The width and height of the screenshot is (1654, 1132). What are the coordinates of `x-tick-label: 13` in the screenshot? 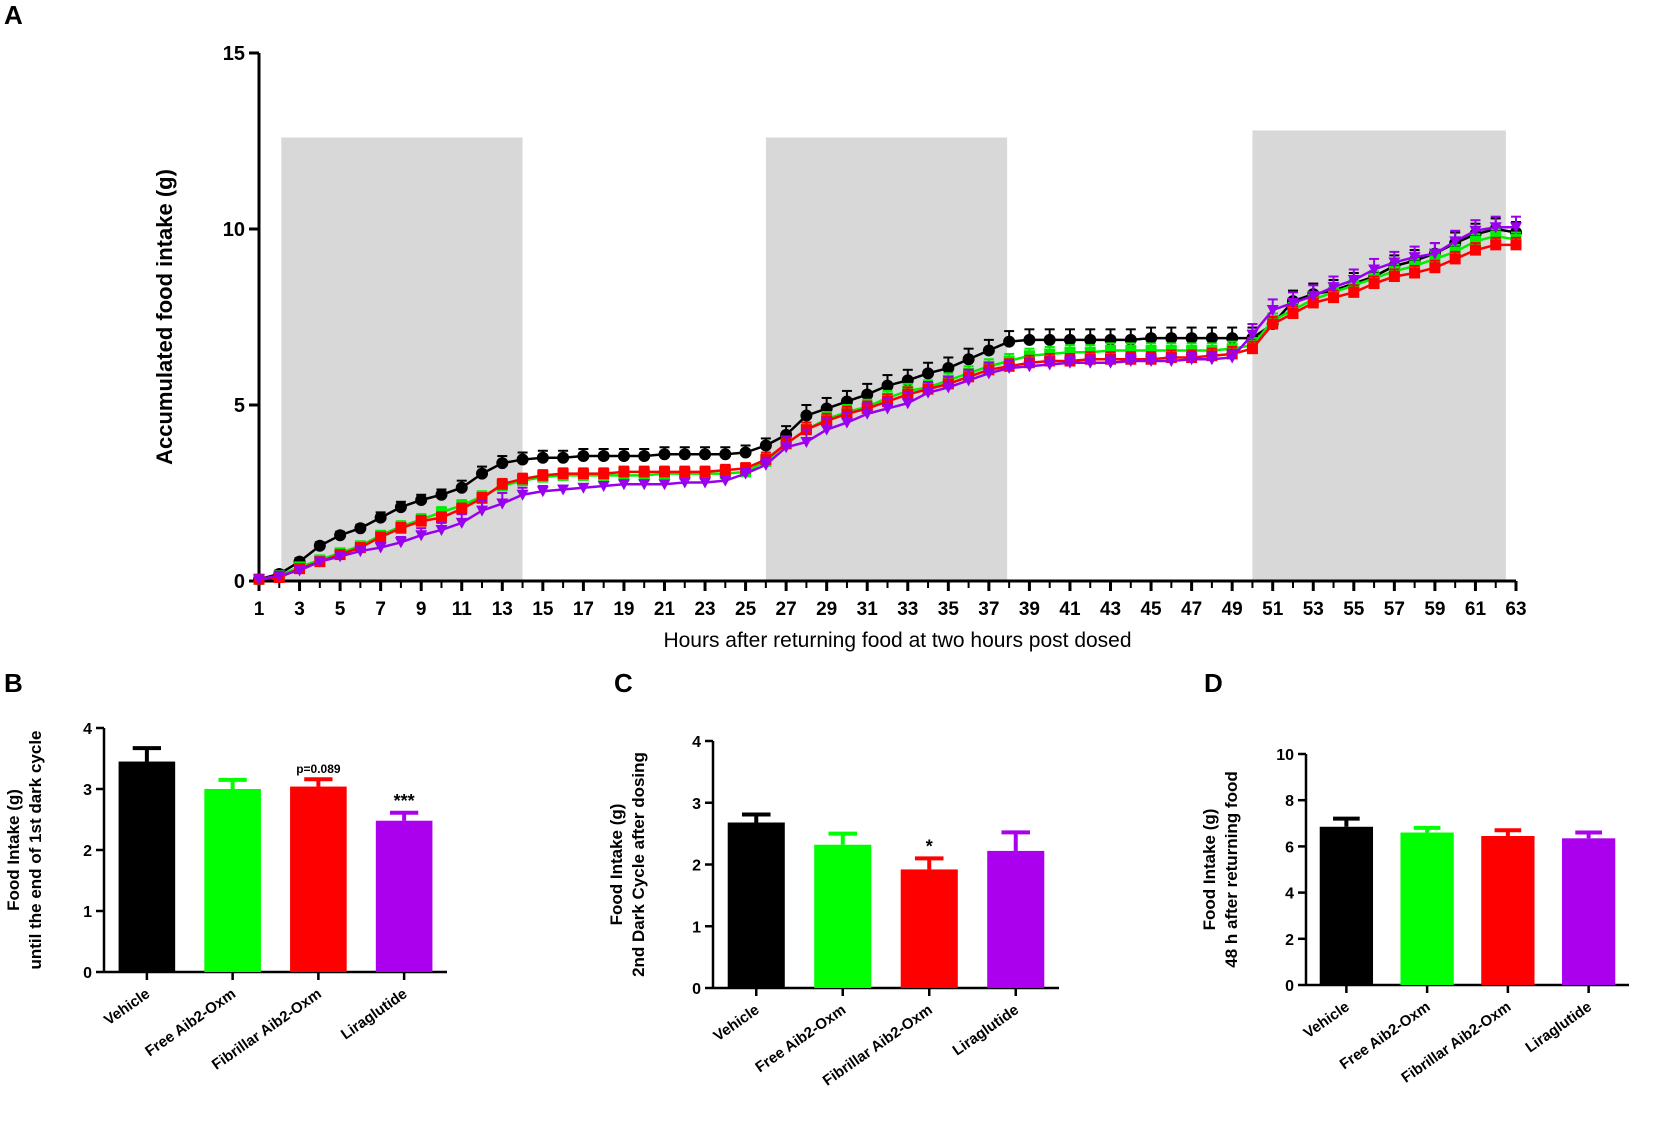 It's located at (502, 609).